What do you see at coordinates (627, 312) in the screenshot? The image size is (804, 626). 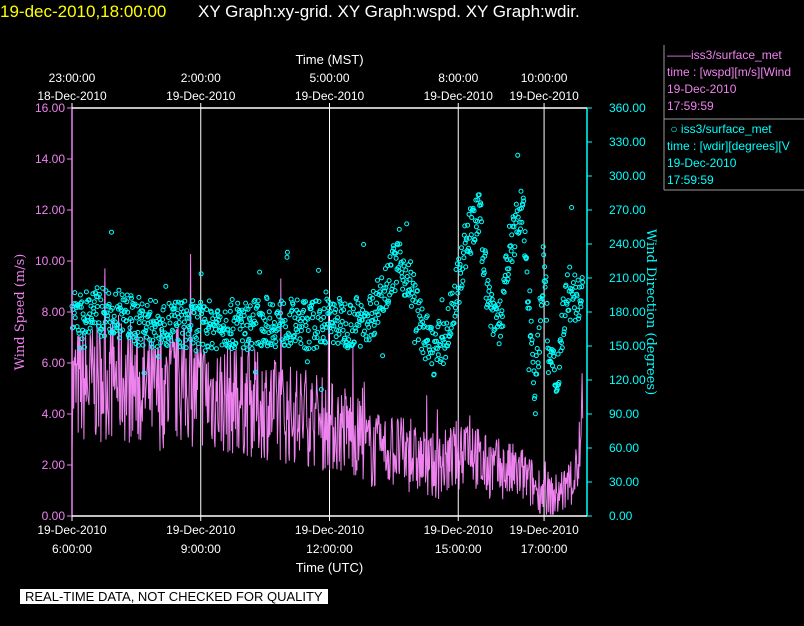 I see `right-axis-tick-label: 180.00` at bounding box center [627, 312].